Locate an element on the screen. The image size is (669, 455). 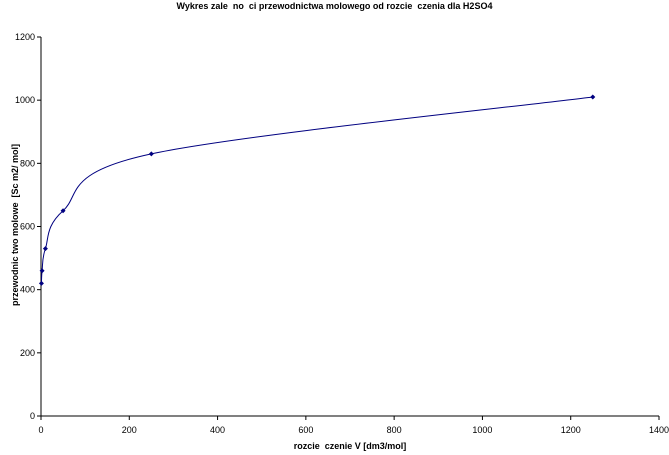
y-tick-label: 800 is located at coordinates (27, 163).